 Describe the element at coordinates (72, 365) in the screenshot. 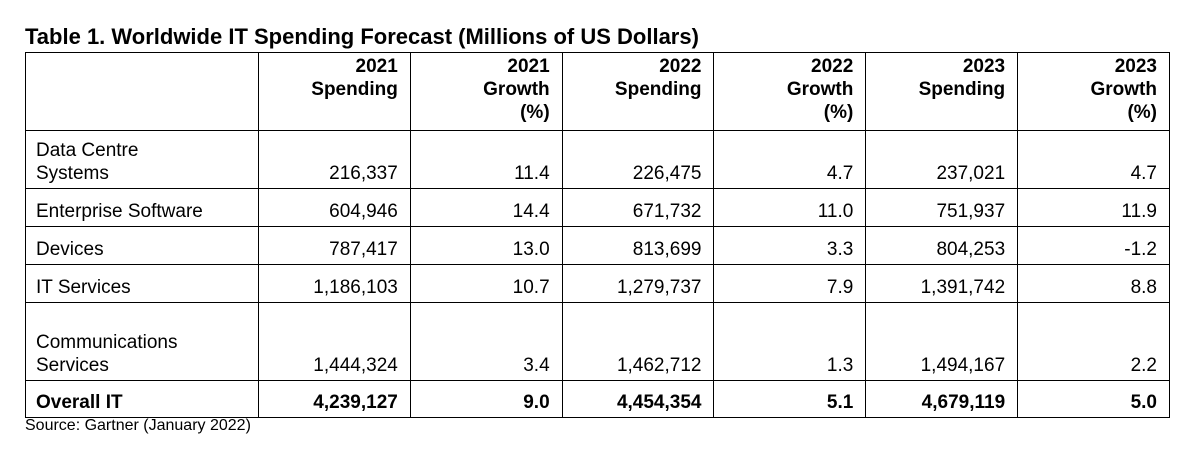

I see `text-line: Services` at that location.